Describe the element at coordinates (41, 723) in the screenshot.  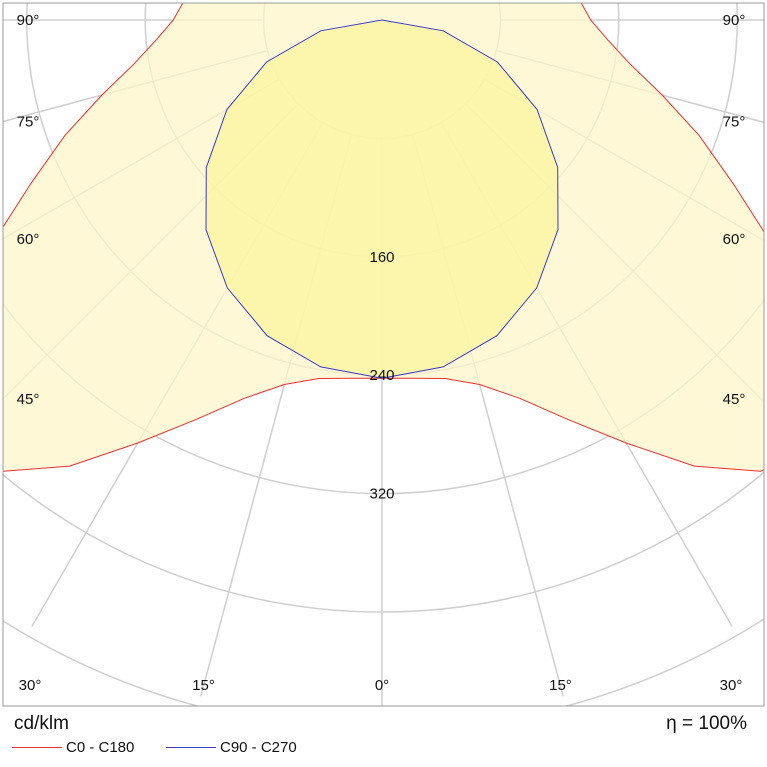
I see `unit-label: cd/klm` at that location.